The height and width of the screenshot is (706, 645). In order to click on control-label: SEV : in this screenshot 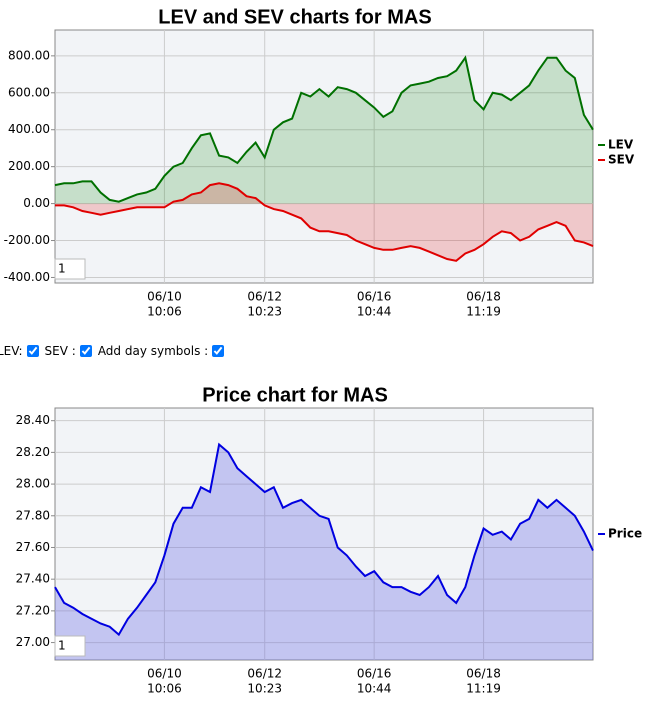, I will do `click(60, 351)`.